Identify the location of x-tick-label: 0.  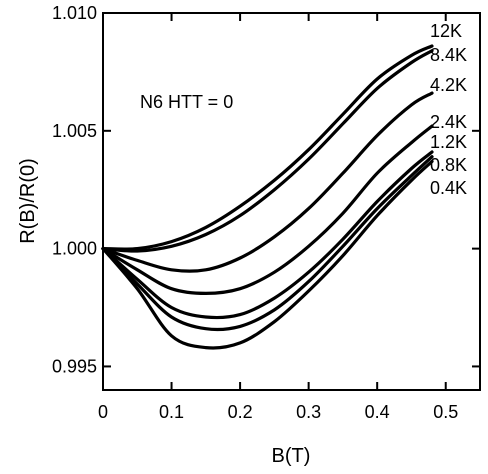
(103, 412).